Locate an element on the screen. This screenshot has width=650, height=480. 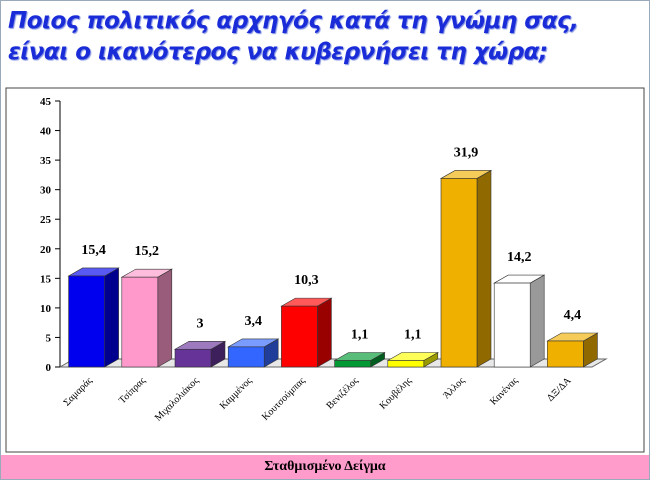
y-tick-label: 45 is located at coordinates (46, 102).